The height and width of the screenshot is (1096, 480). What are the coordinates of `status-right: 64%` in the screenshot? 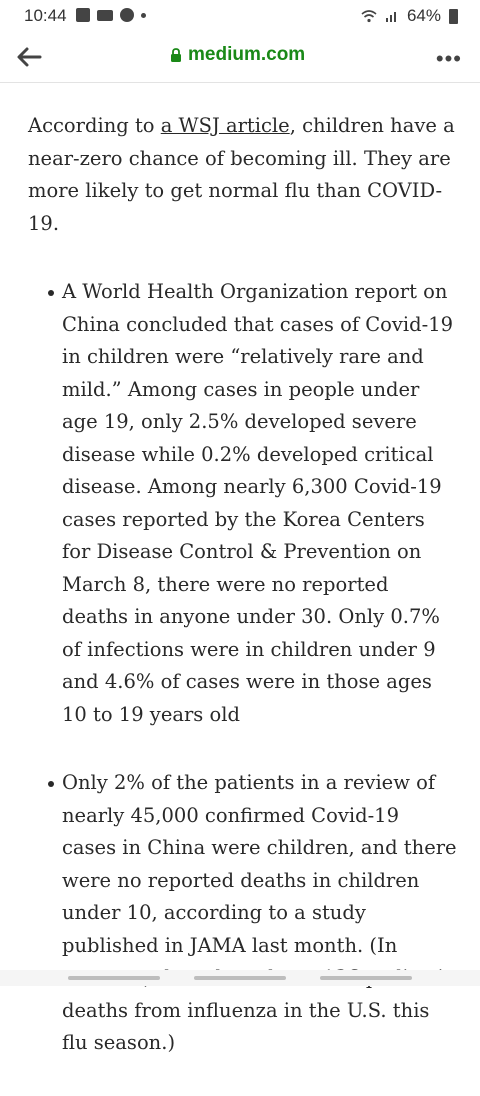 It's located at (409, 16).